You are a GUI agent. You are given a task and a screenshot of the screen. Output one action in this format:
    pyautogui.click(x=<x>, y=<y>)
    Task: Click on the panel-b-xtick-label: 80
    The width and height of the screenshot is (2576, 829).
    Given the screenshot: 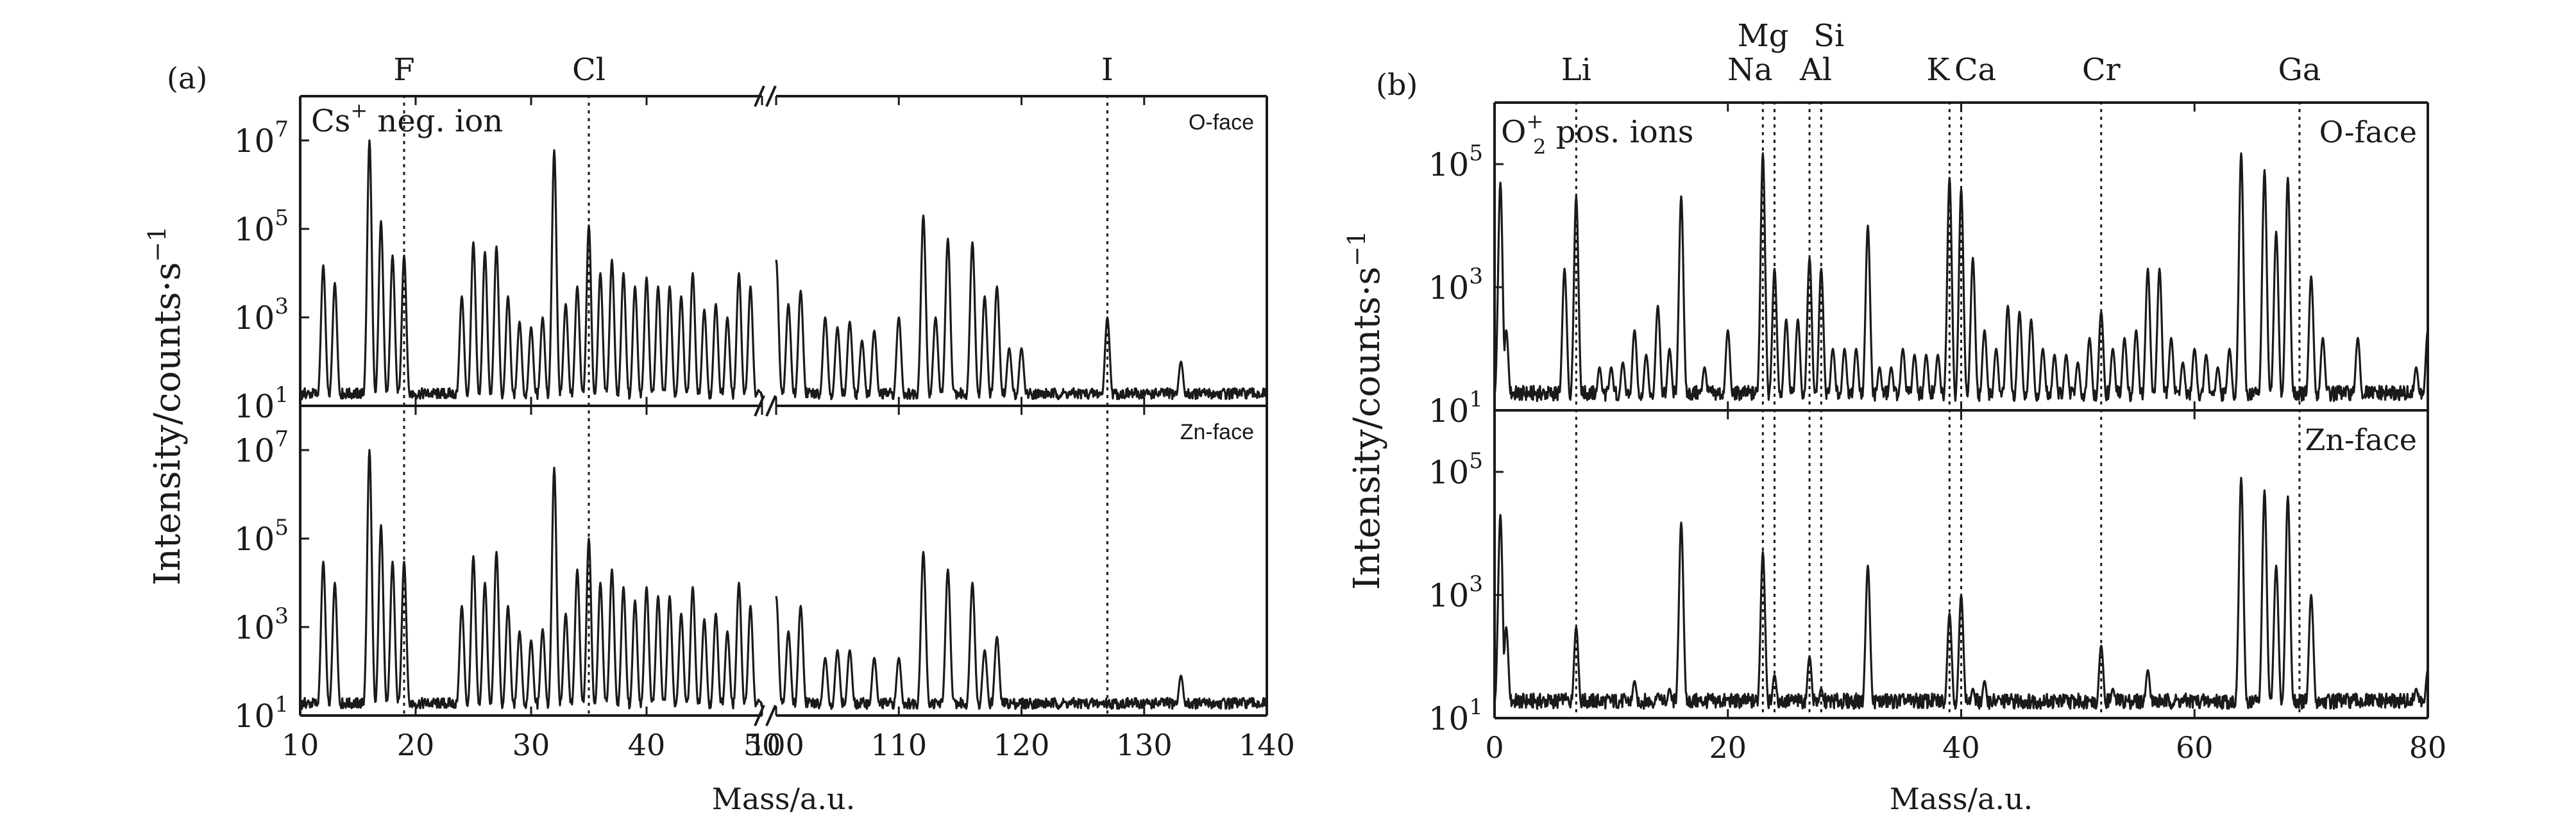 What is the action you would take?
    pyautogui.click(x=2428, y=747)
    